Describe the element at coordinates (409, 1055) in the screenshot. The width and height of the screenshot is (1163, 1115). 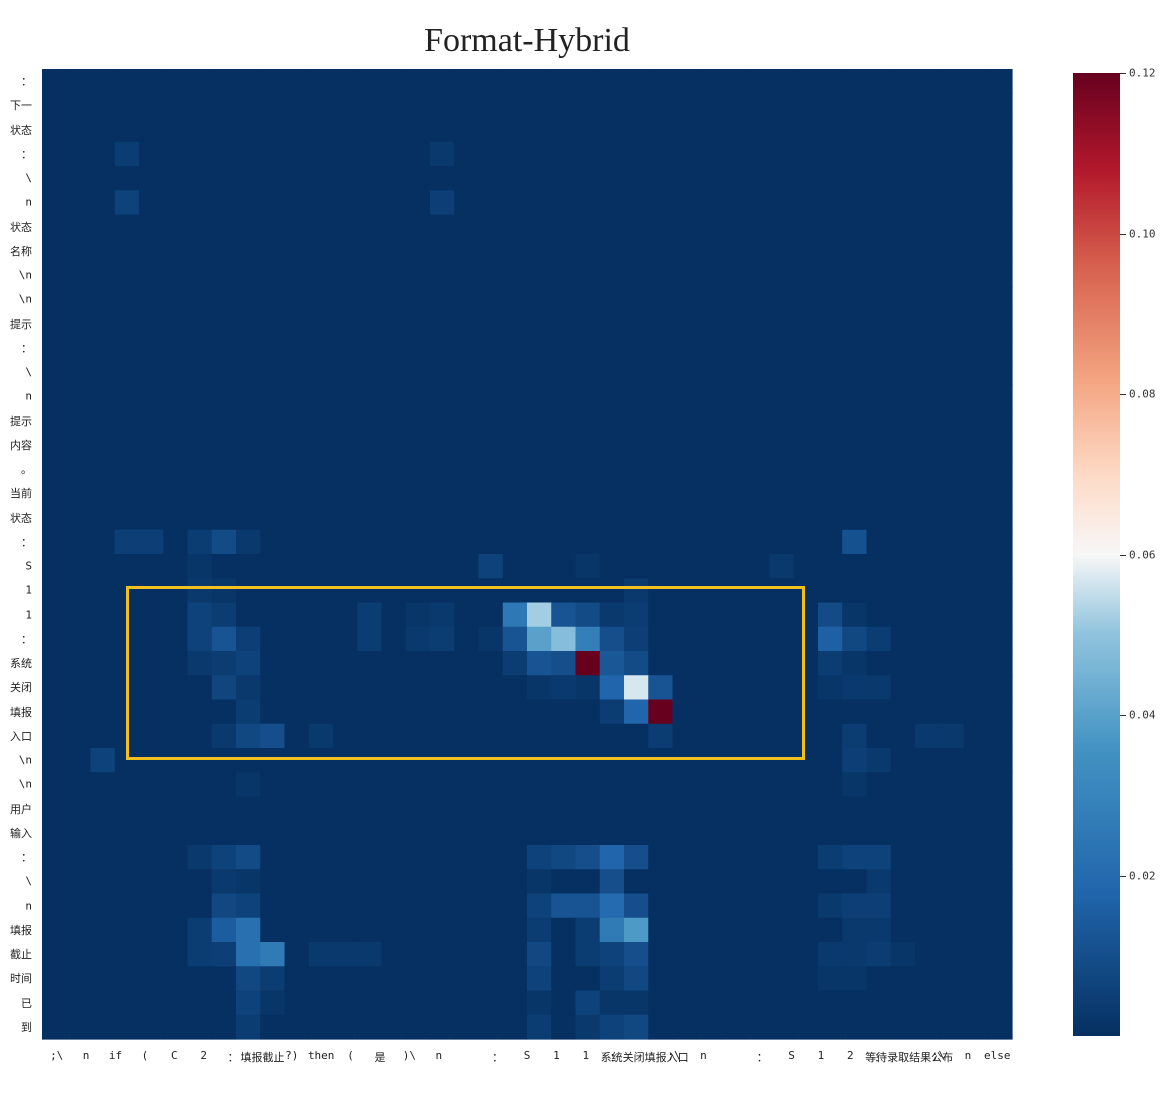
I see `x-tick-label: )\` at that location.